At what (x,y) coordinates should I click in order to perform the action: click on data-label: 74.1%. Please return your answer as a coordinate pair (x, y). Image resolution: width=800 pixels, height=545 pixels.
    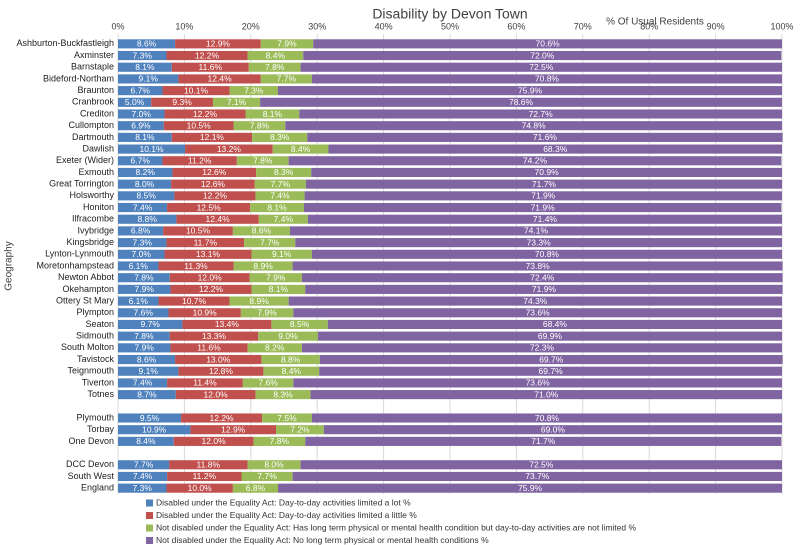
    Looking at the image, I should click on (536, 231).